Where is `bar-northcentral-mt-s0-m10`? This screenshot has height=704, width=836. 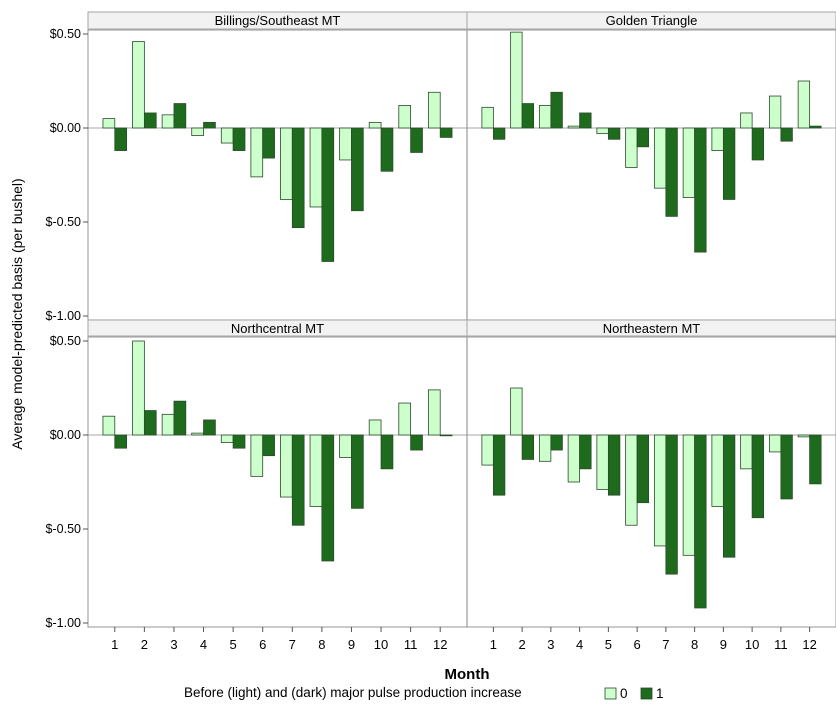 bar-northcentral-mt-s0-m10 is located at coordinates (375, 427).